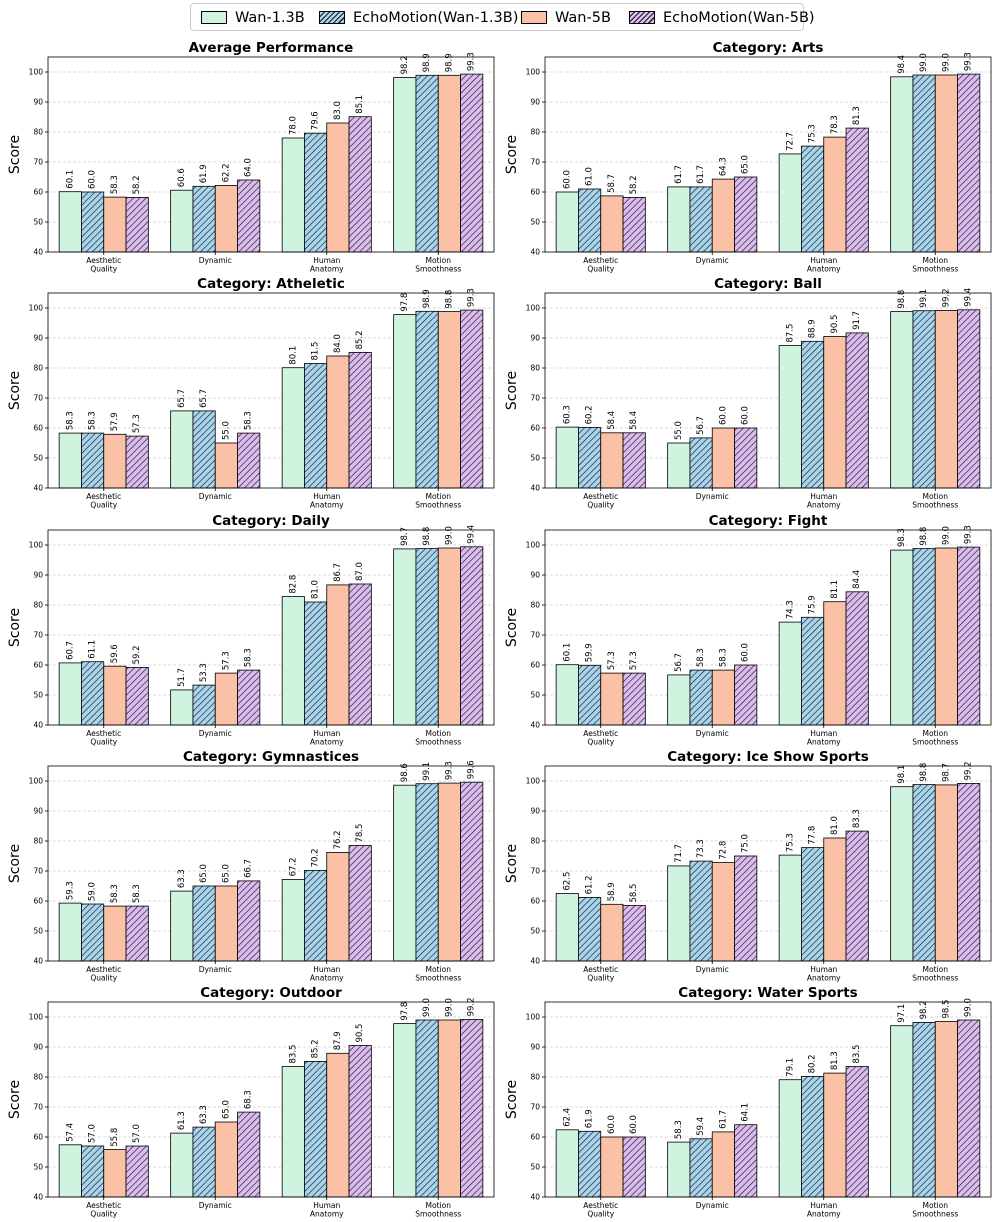 This screenshot has height=1222, width=996. What do you see at coordinates (70, 650) in the screenshot?
I see `bar-value-label: 60.7` at bounding box center [70, 650].